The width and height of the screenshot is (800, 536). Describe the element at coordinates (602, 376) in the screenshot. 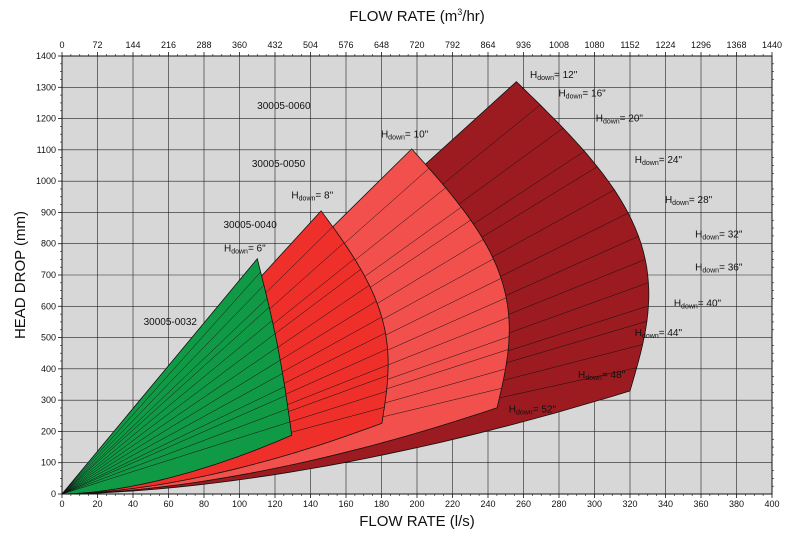

I see `hdown-label: Hdown= 48"` at that location.